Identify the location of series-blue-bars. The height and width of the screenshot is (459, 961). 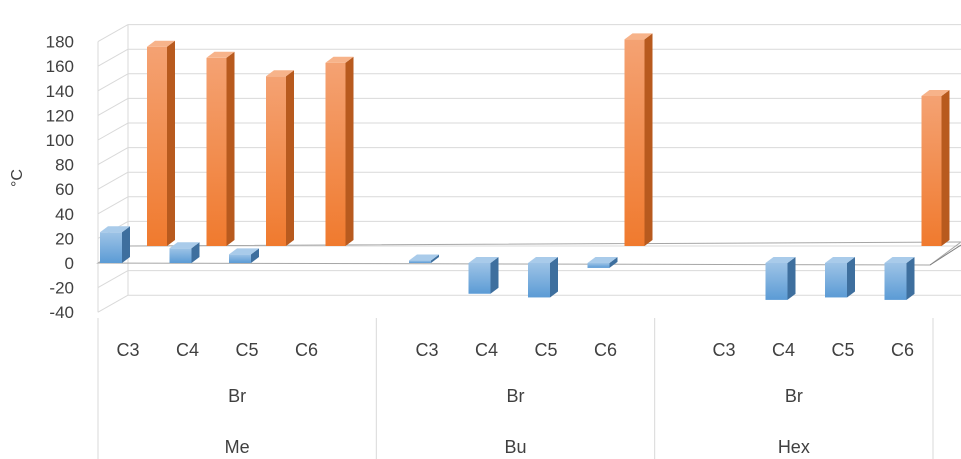
(507, 263).